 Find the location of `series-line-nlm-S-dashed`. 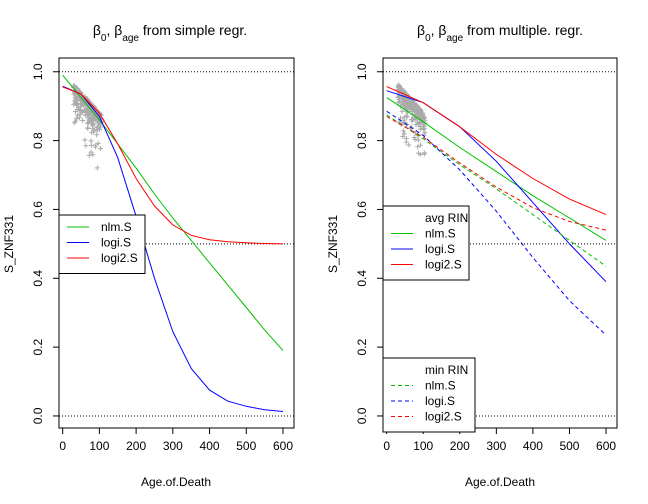

series-line-nlm-S-dashed is located at coordinates (496, 190).